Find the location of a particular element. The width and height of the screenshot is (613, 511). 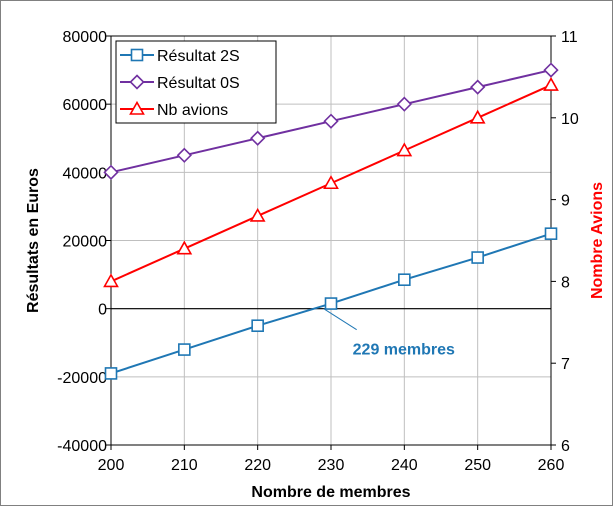

left-axis-ticks: -40000 -20000 0 20000 40000 60000 80000 is located at coordinates (84, 242).